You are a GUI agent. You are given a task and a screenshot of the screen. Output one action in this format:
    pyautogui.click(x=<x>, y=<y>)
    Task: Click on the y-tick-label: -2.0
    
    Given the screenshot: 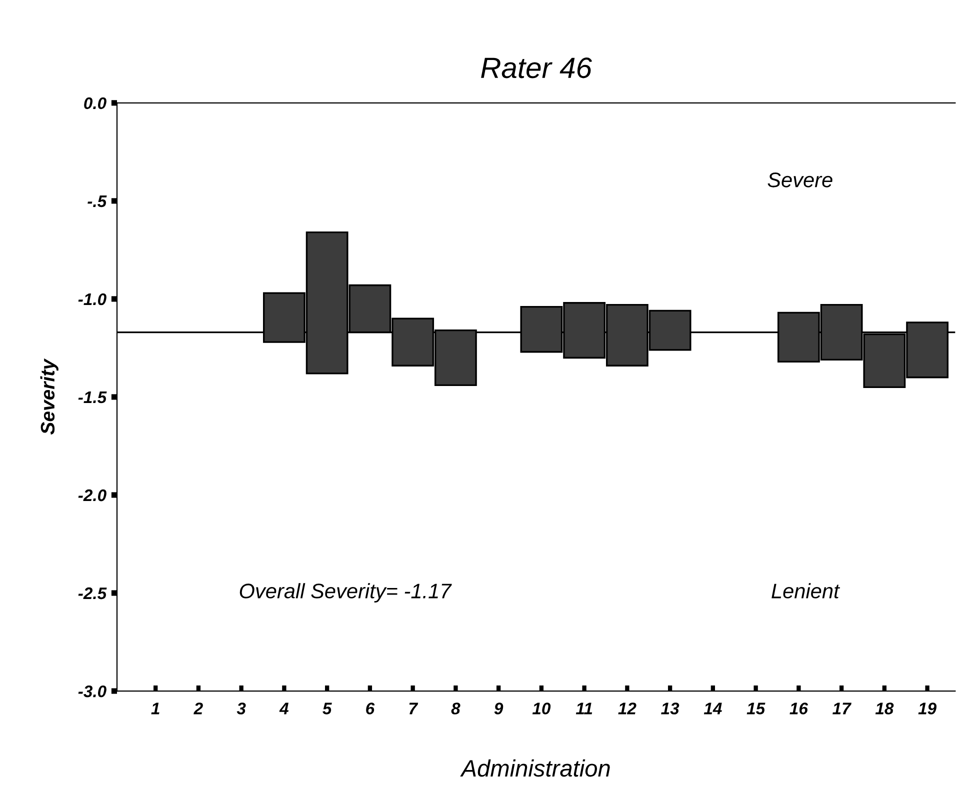 What is the action you would take?
    pyautogui.click(x=92, y=495)
    